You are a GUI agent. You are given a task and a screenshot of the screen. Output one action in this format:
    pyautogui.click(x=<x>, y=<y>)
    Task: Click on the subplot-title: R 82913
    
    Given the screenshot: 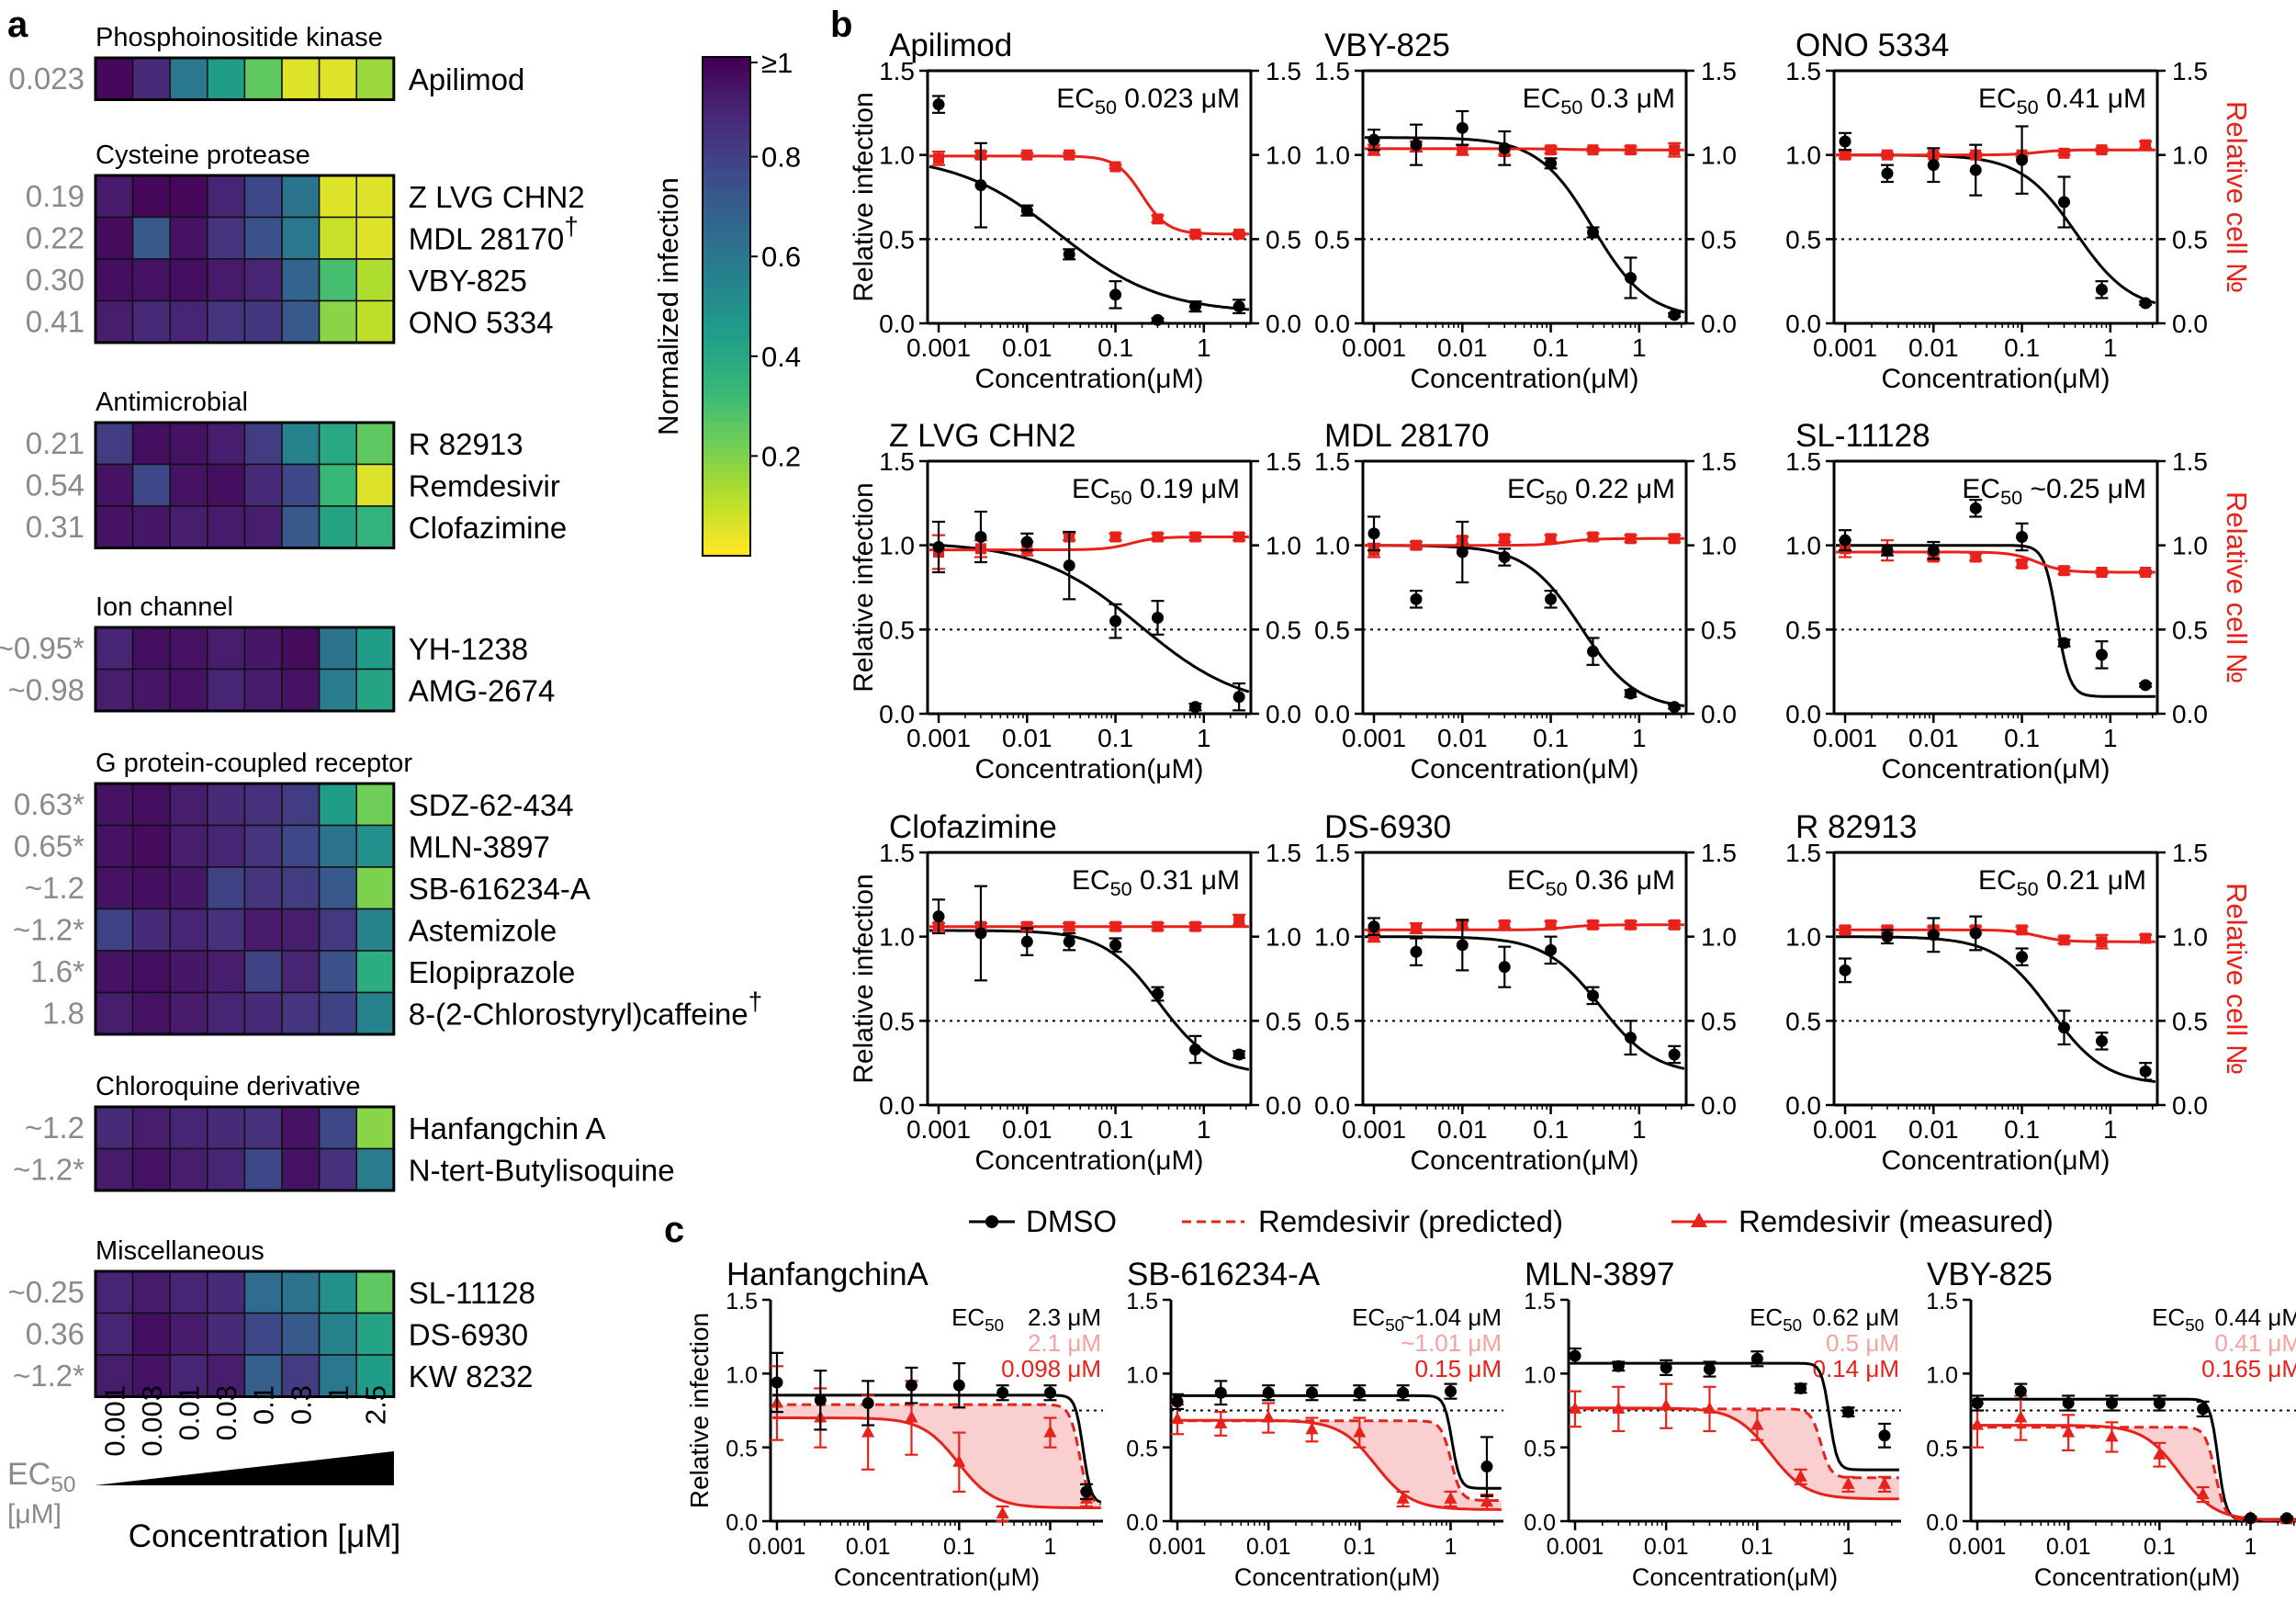 What is the action you would take?
    pyautogui.click(x=1856, y=827)
    